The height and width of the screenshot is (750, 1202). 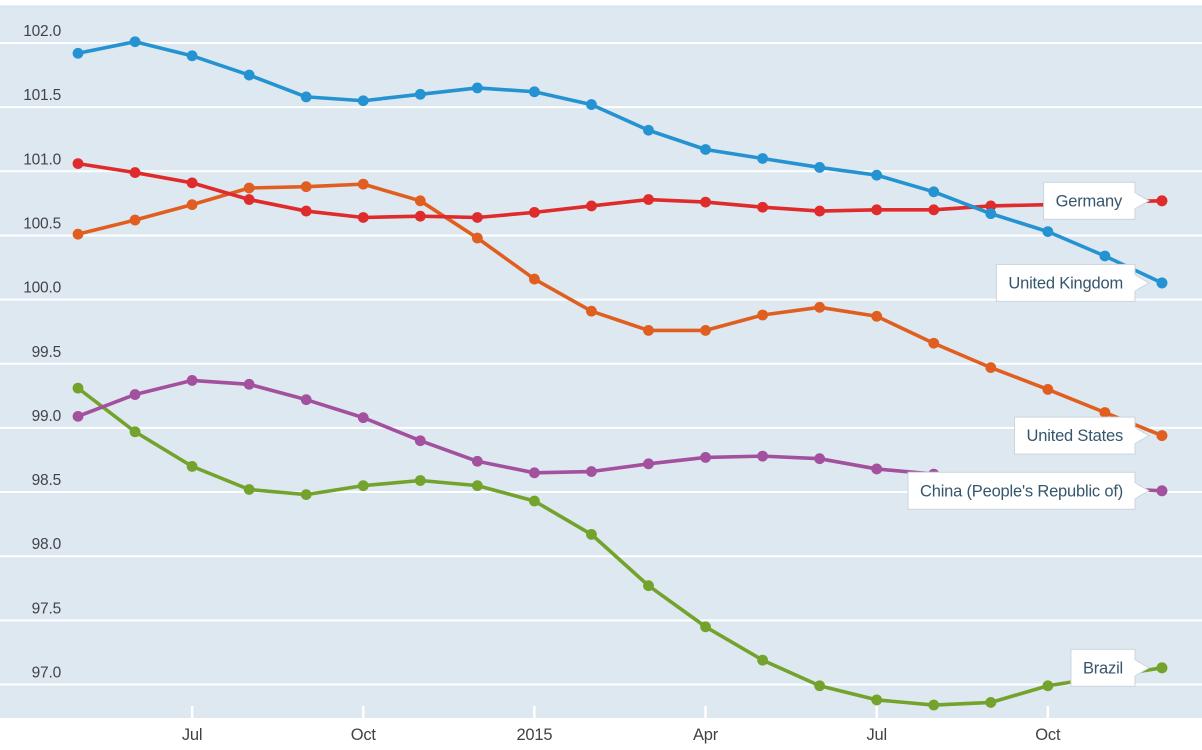 What do you see at coordinates (46, 480) in the screenshot?
I see `y-axis-label: 98.5` at bounding box center [46, 480].